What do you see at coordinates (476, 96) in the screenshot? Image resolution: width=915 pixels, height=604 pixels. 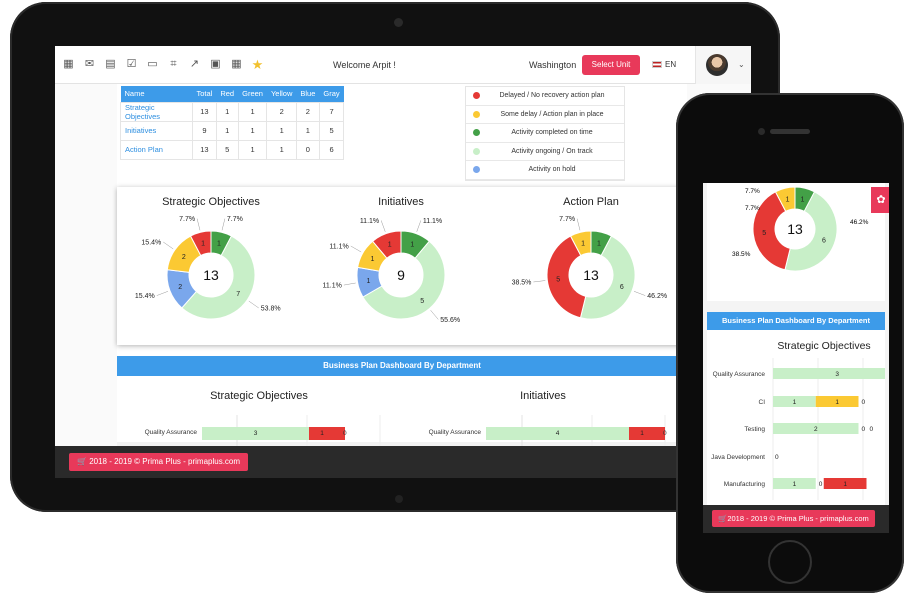 I see `red-dot-icon` at bounding box center [476, 96].